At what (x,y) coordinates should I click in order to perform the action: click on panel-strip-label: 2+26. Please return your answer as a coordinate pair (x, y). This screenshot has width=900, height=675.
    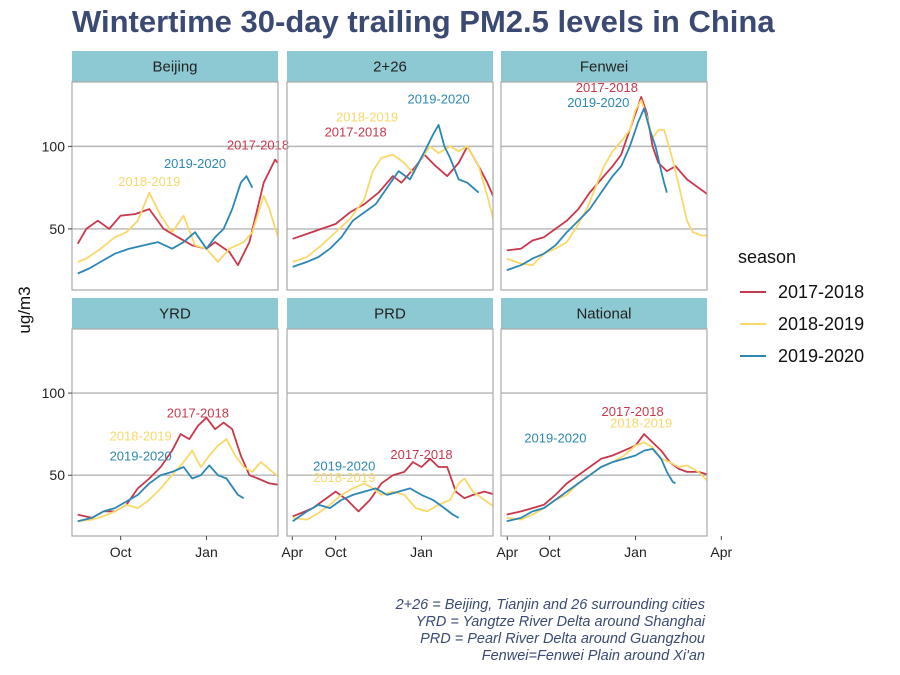
    Looking at the image, I should click on (390, 67).